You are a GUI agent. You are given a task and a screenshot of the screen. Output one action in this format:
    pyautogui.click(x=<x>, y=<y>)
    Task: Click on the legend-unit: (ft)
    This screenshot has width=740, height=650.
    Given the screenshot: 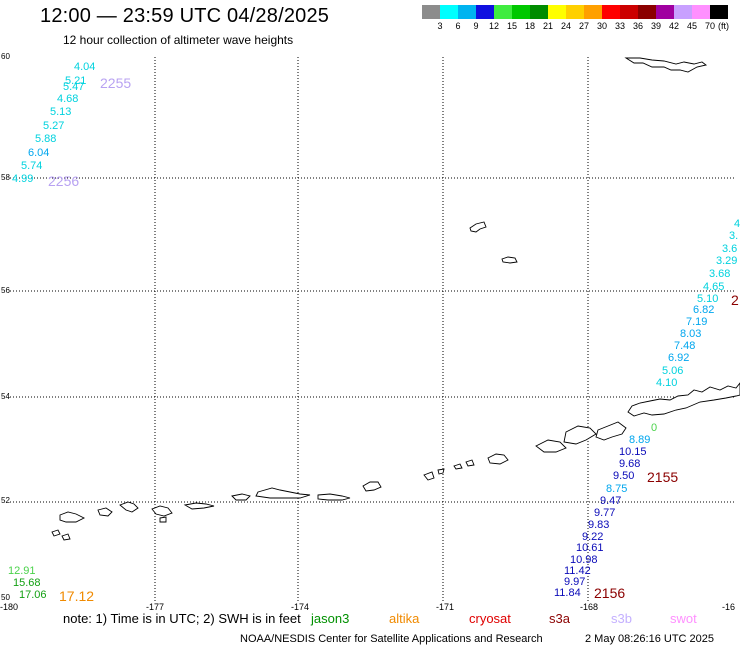 What is the action you would take?
    pyautogui.click(x=723, y=26)
    